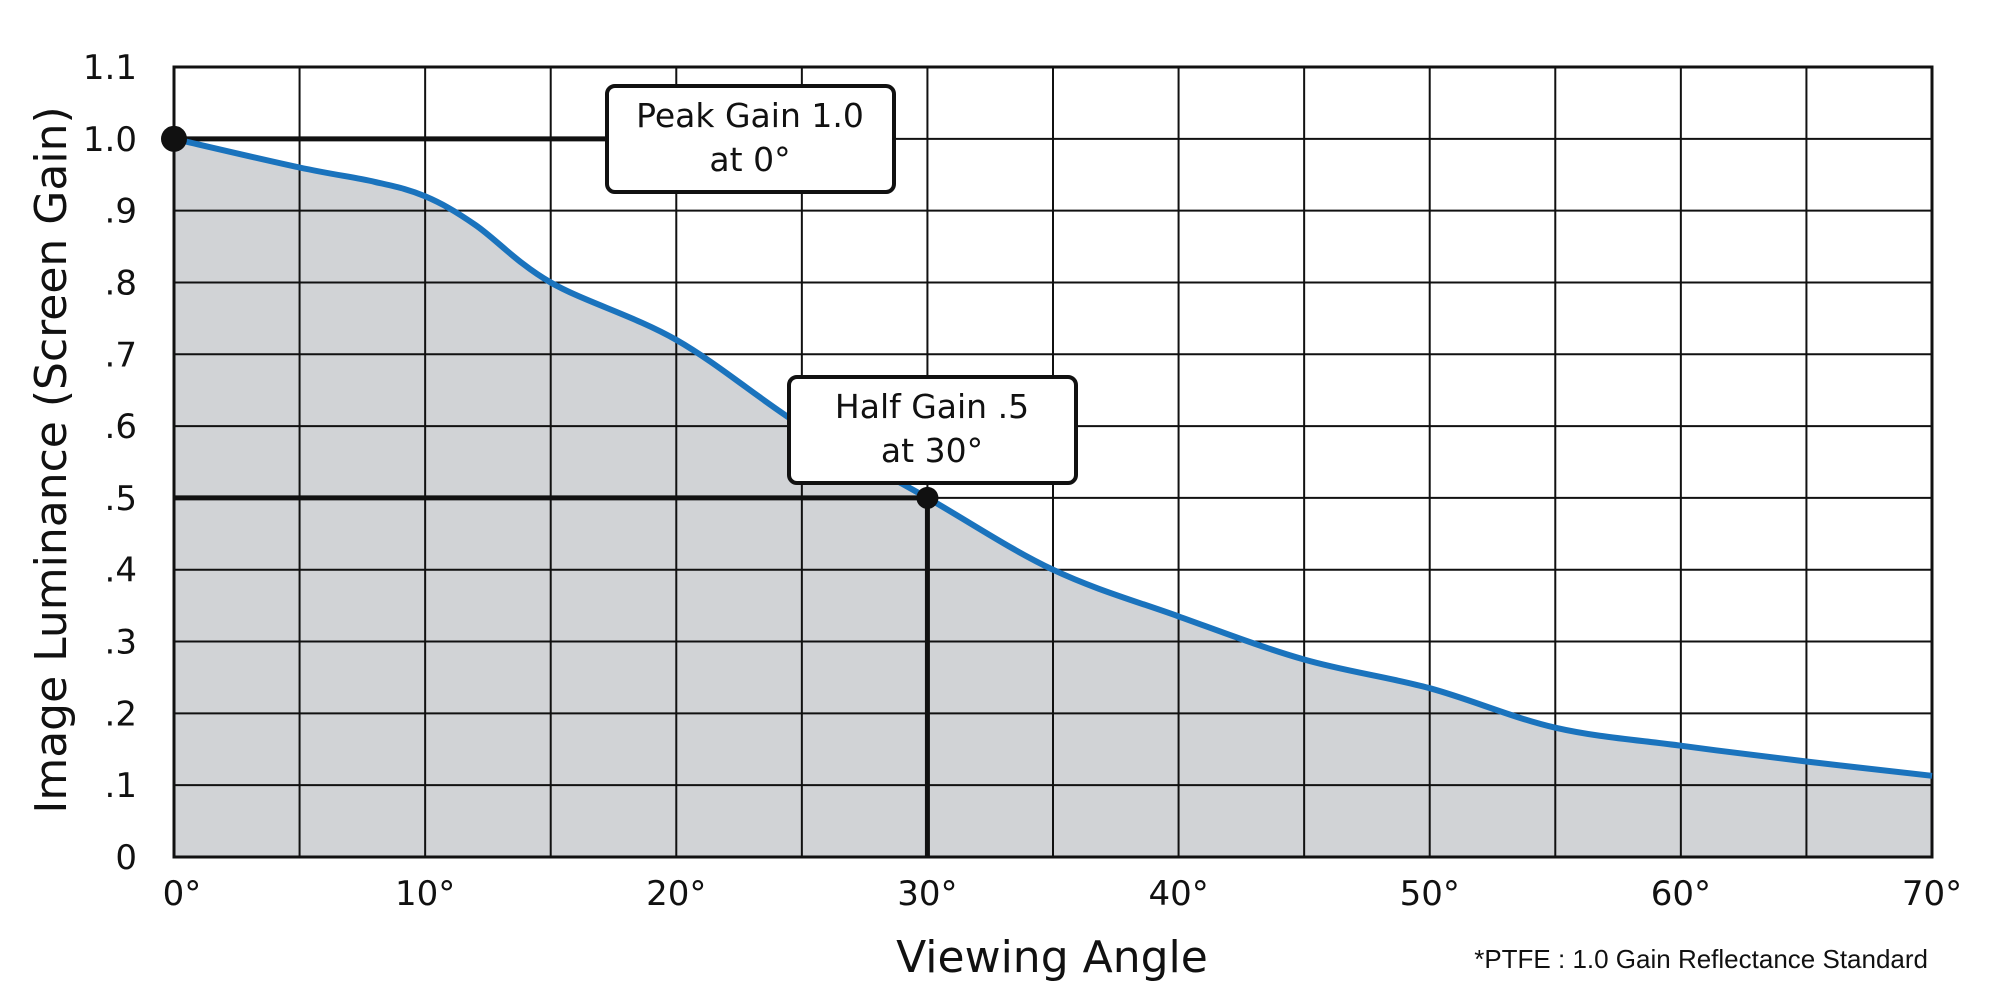  I want to click on x-tick-label: 40°, so click(1178, 894).